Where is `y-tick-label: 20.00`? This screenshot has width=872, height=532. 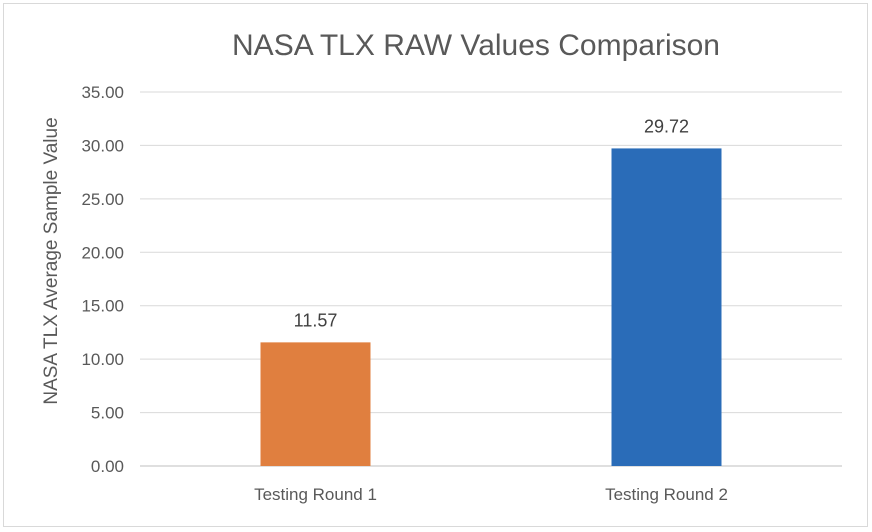 y-tick-label: 20.00 is located at coordinates (102, 252).